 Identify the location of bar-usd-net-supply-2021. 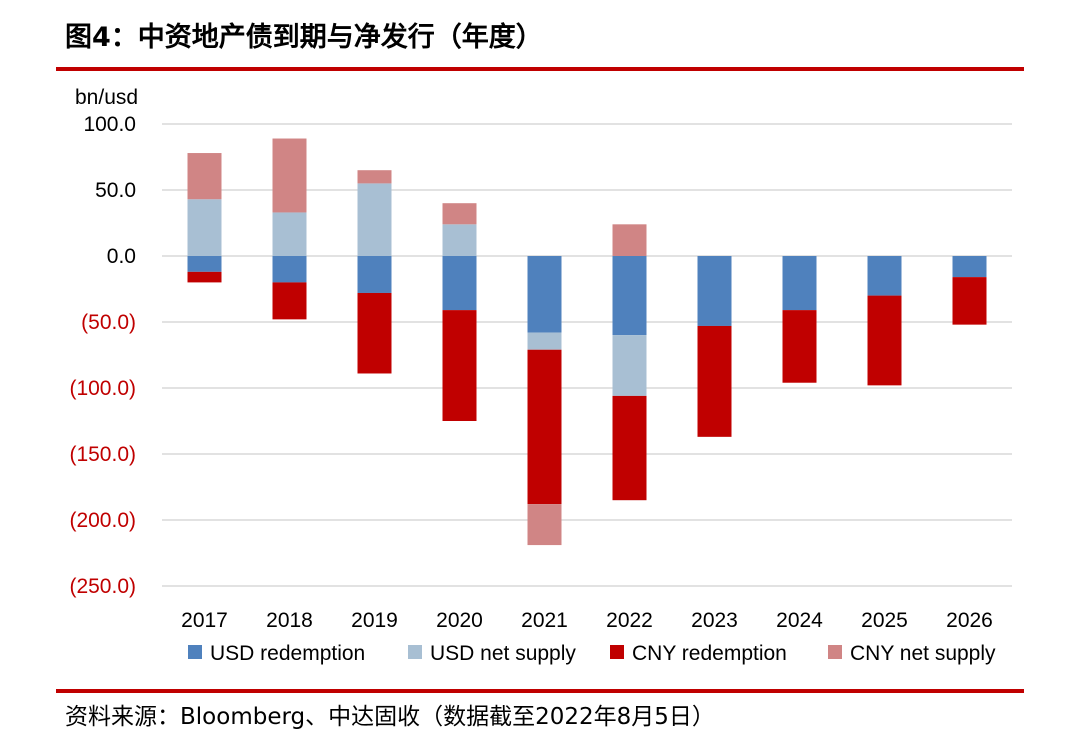
(544, 341).